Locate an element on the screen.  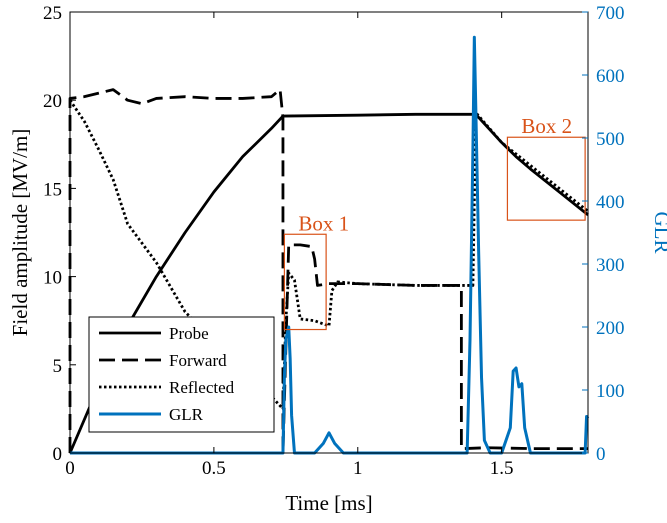
y-left-tick-label: 20 is located at coordinates (52, 101).